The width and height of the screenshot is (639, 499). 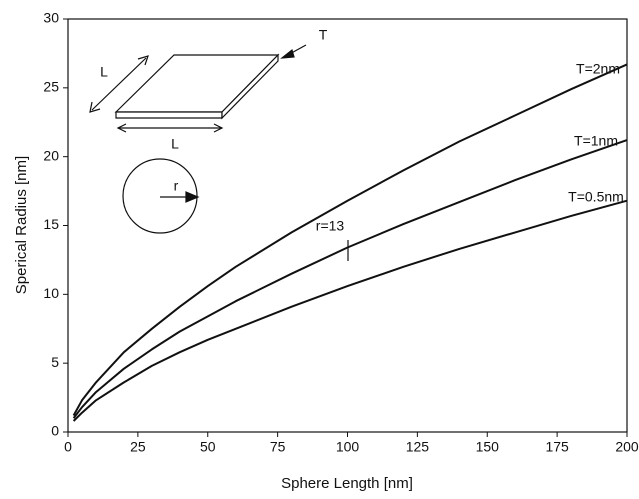 What do you see at coordinates (208, 447) in the screenshot?
I see `x-tick-label: 50` at bounding box center [208, 447].